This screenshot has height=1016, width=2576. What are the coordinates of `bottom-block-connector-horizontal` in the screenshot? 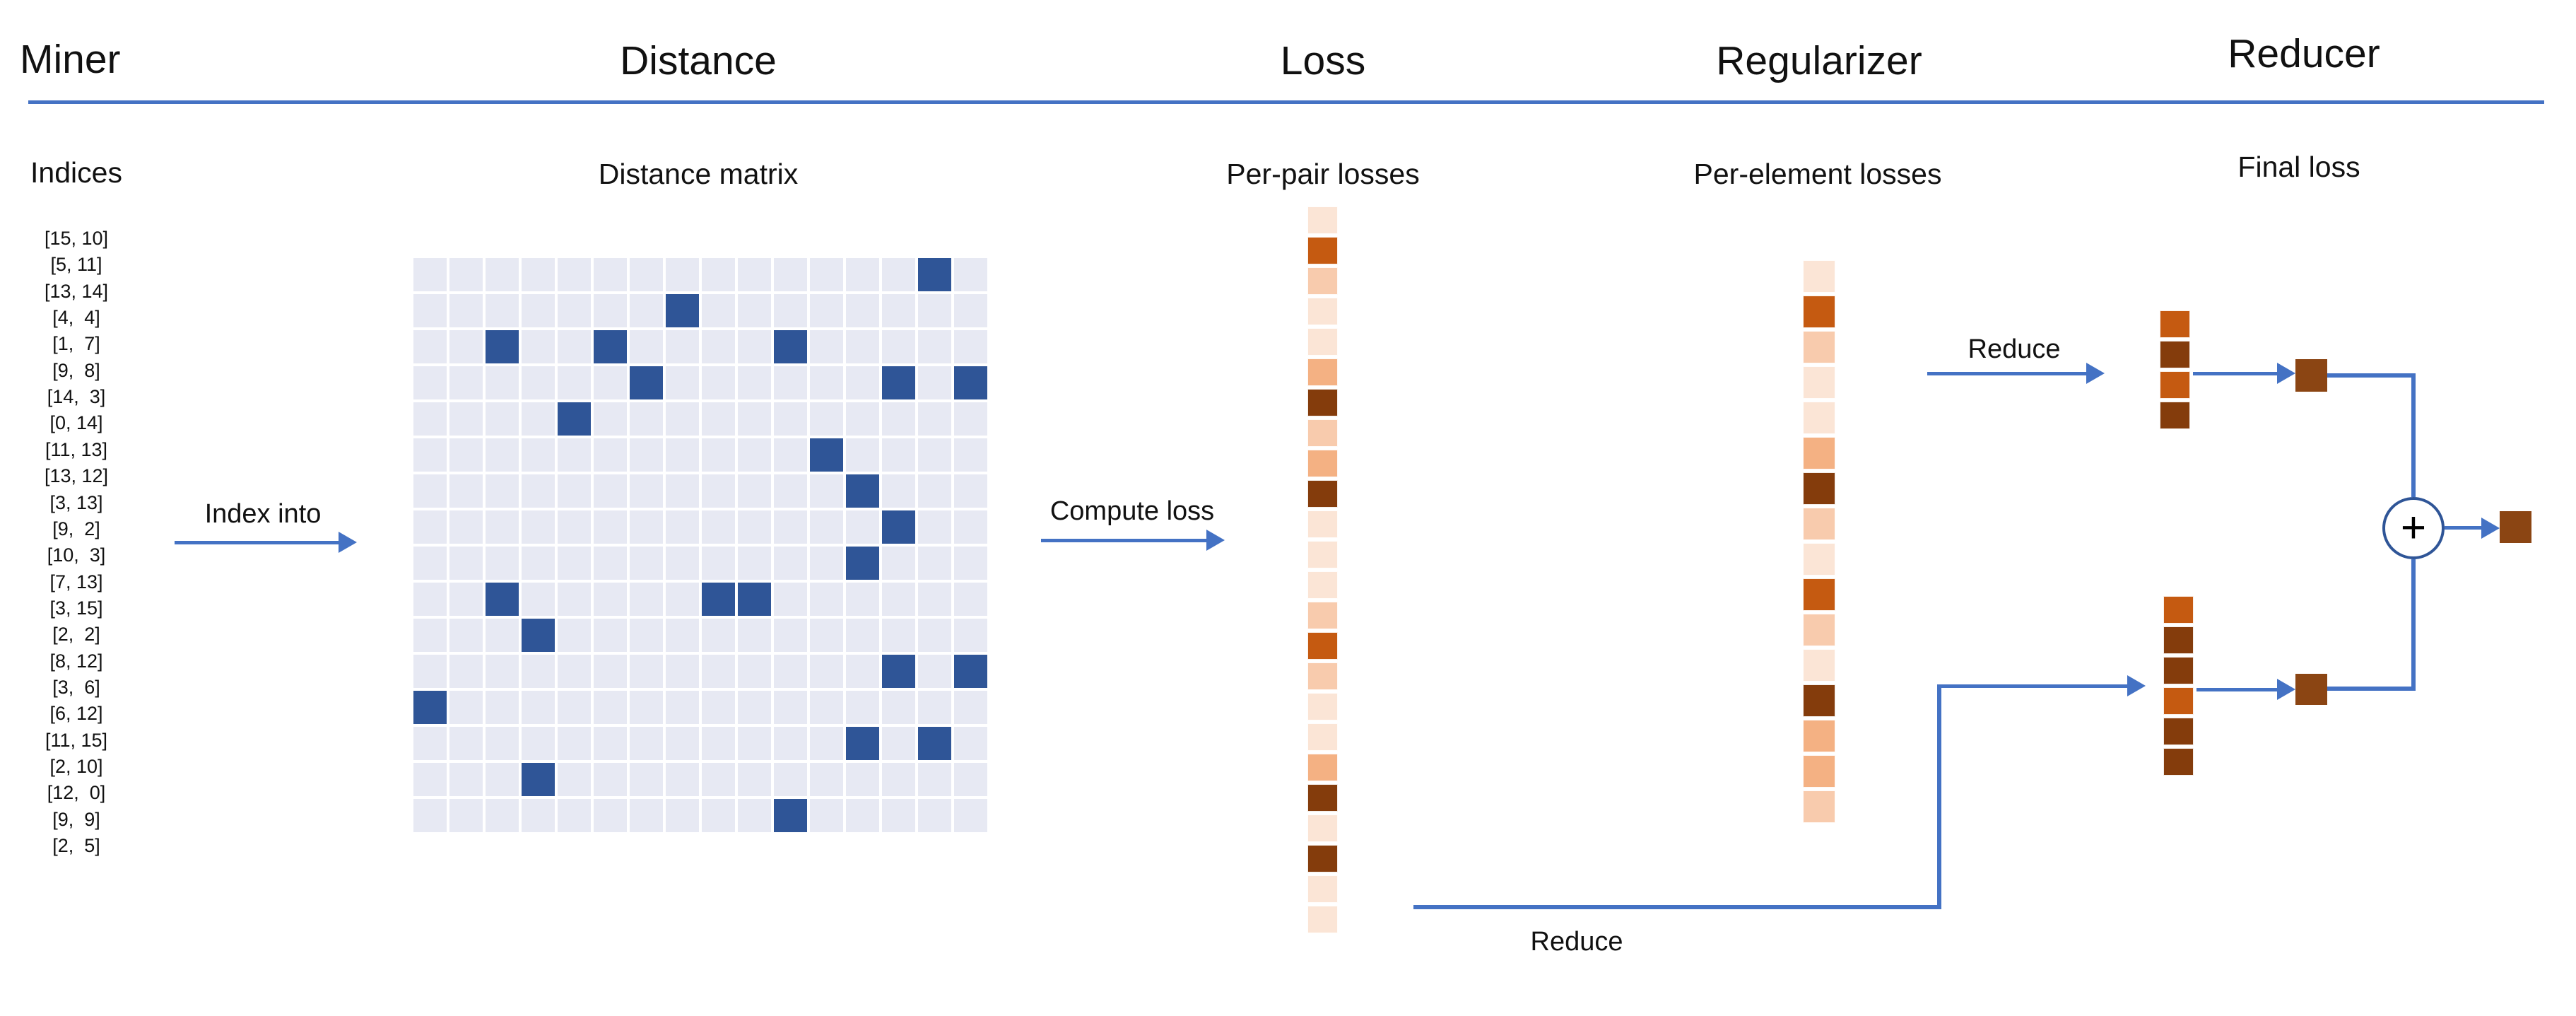 It's located at (2371, 689).